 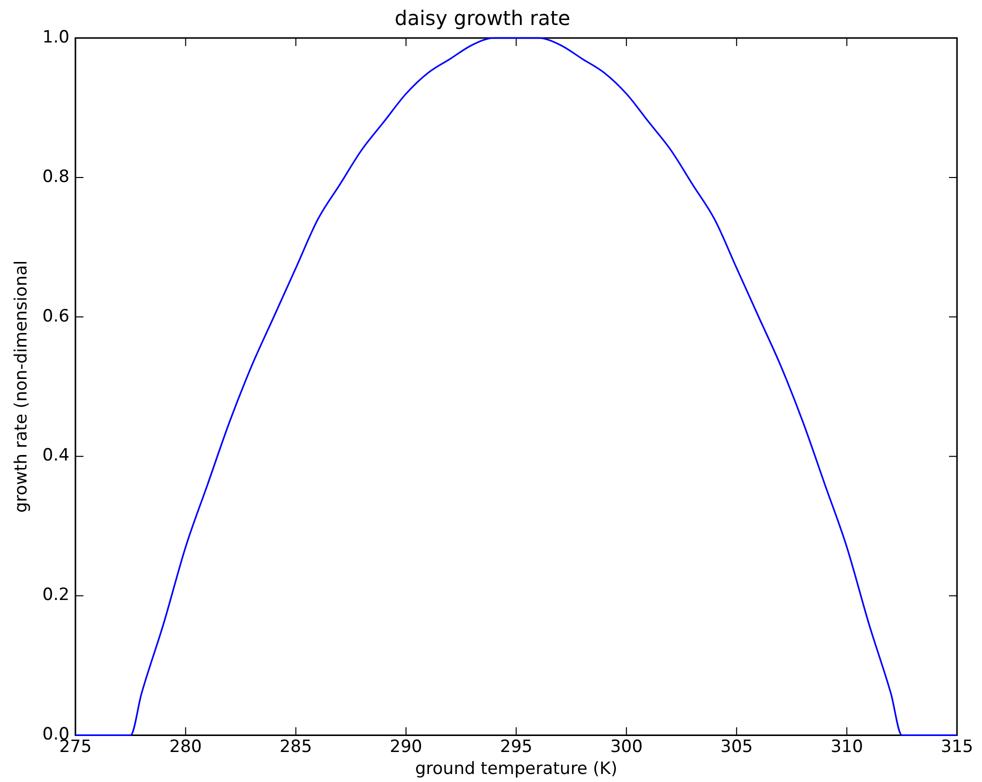 What do you see at coordinates (482, 18) in the screenshot?
I see `chart-title: daisy growth rate` at bounding box center [482, 18].